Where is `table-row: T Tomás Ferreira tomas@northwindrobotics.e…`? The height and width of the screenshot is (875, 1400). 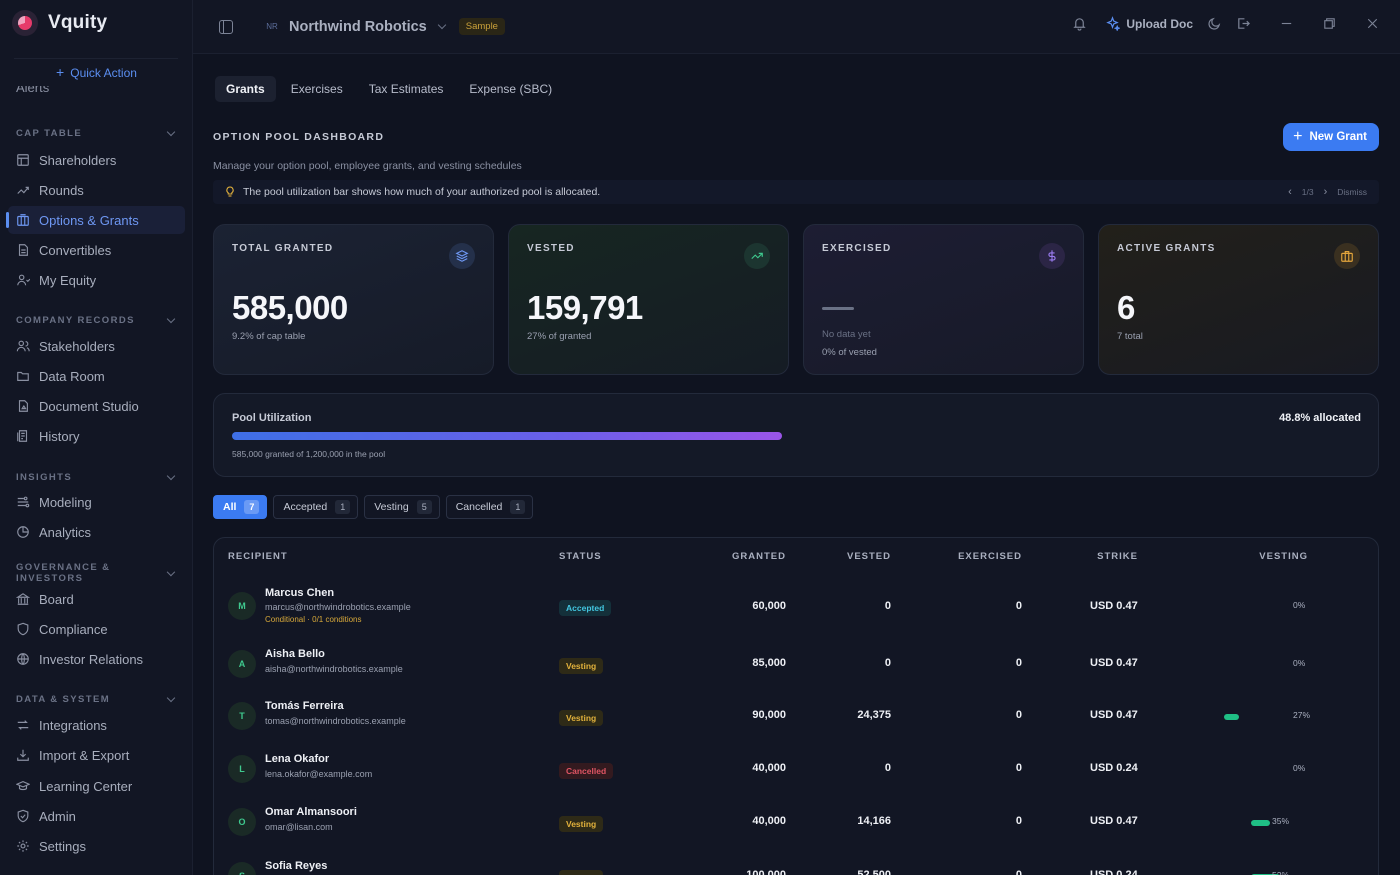 table-row: T Tomás Ferreira tomas@northwindrobotics.e… is located at coordinates (796, 716).